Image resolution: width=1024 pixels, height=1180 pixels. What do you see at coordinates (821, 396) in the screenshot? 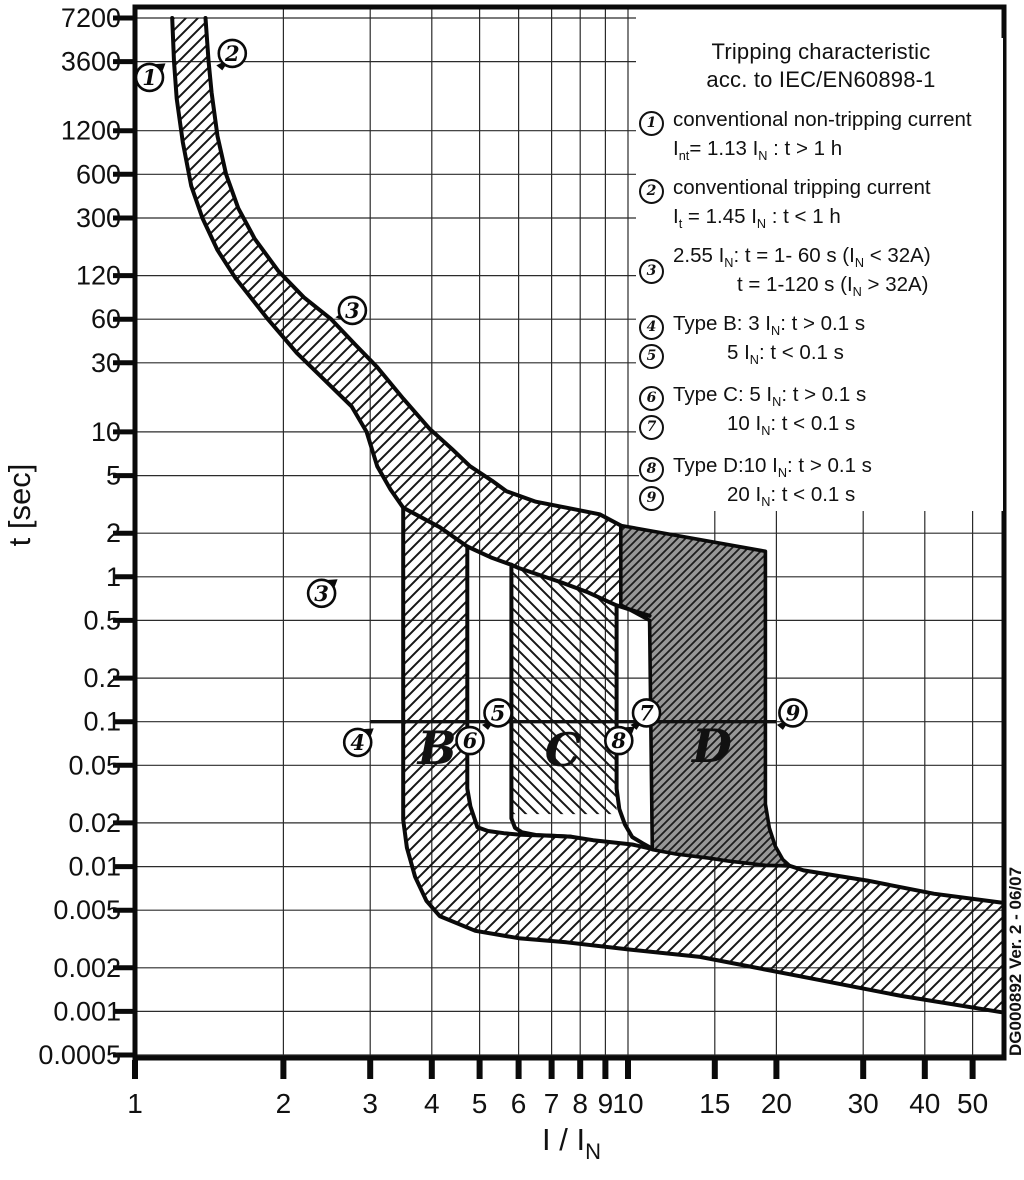
I see `legend-row: 6 Type C: 5 IN: t > 0.1 s` at bounding box center [821, 396].